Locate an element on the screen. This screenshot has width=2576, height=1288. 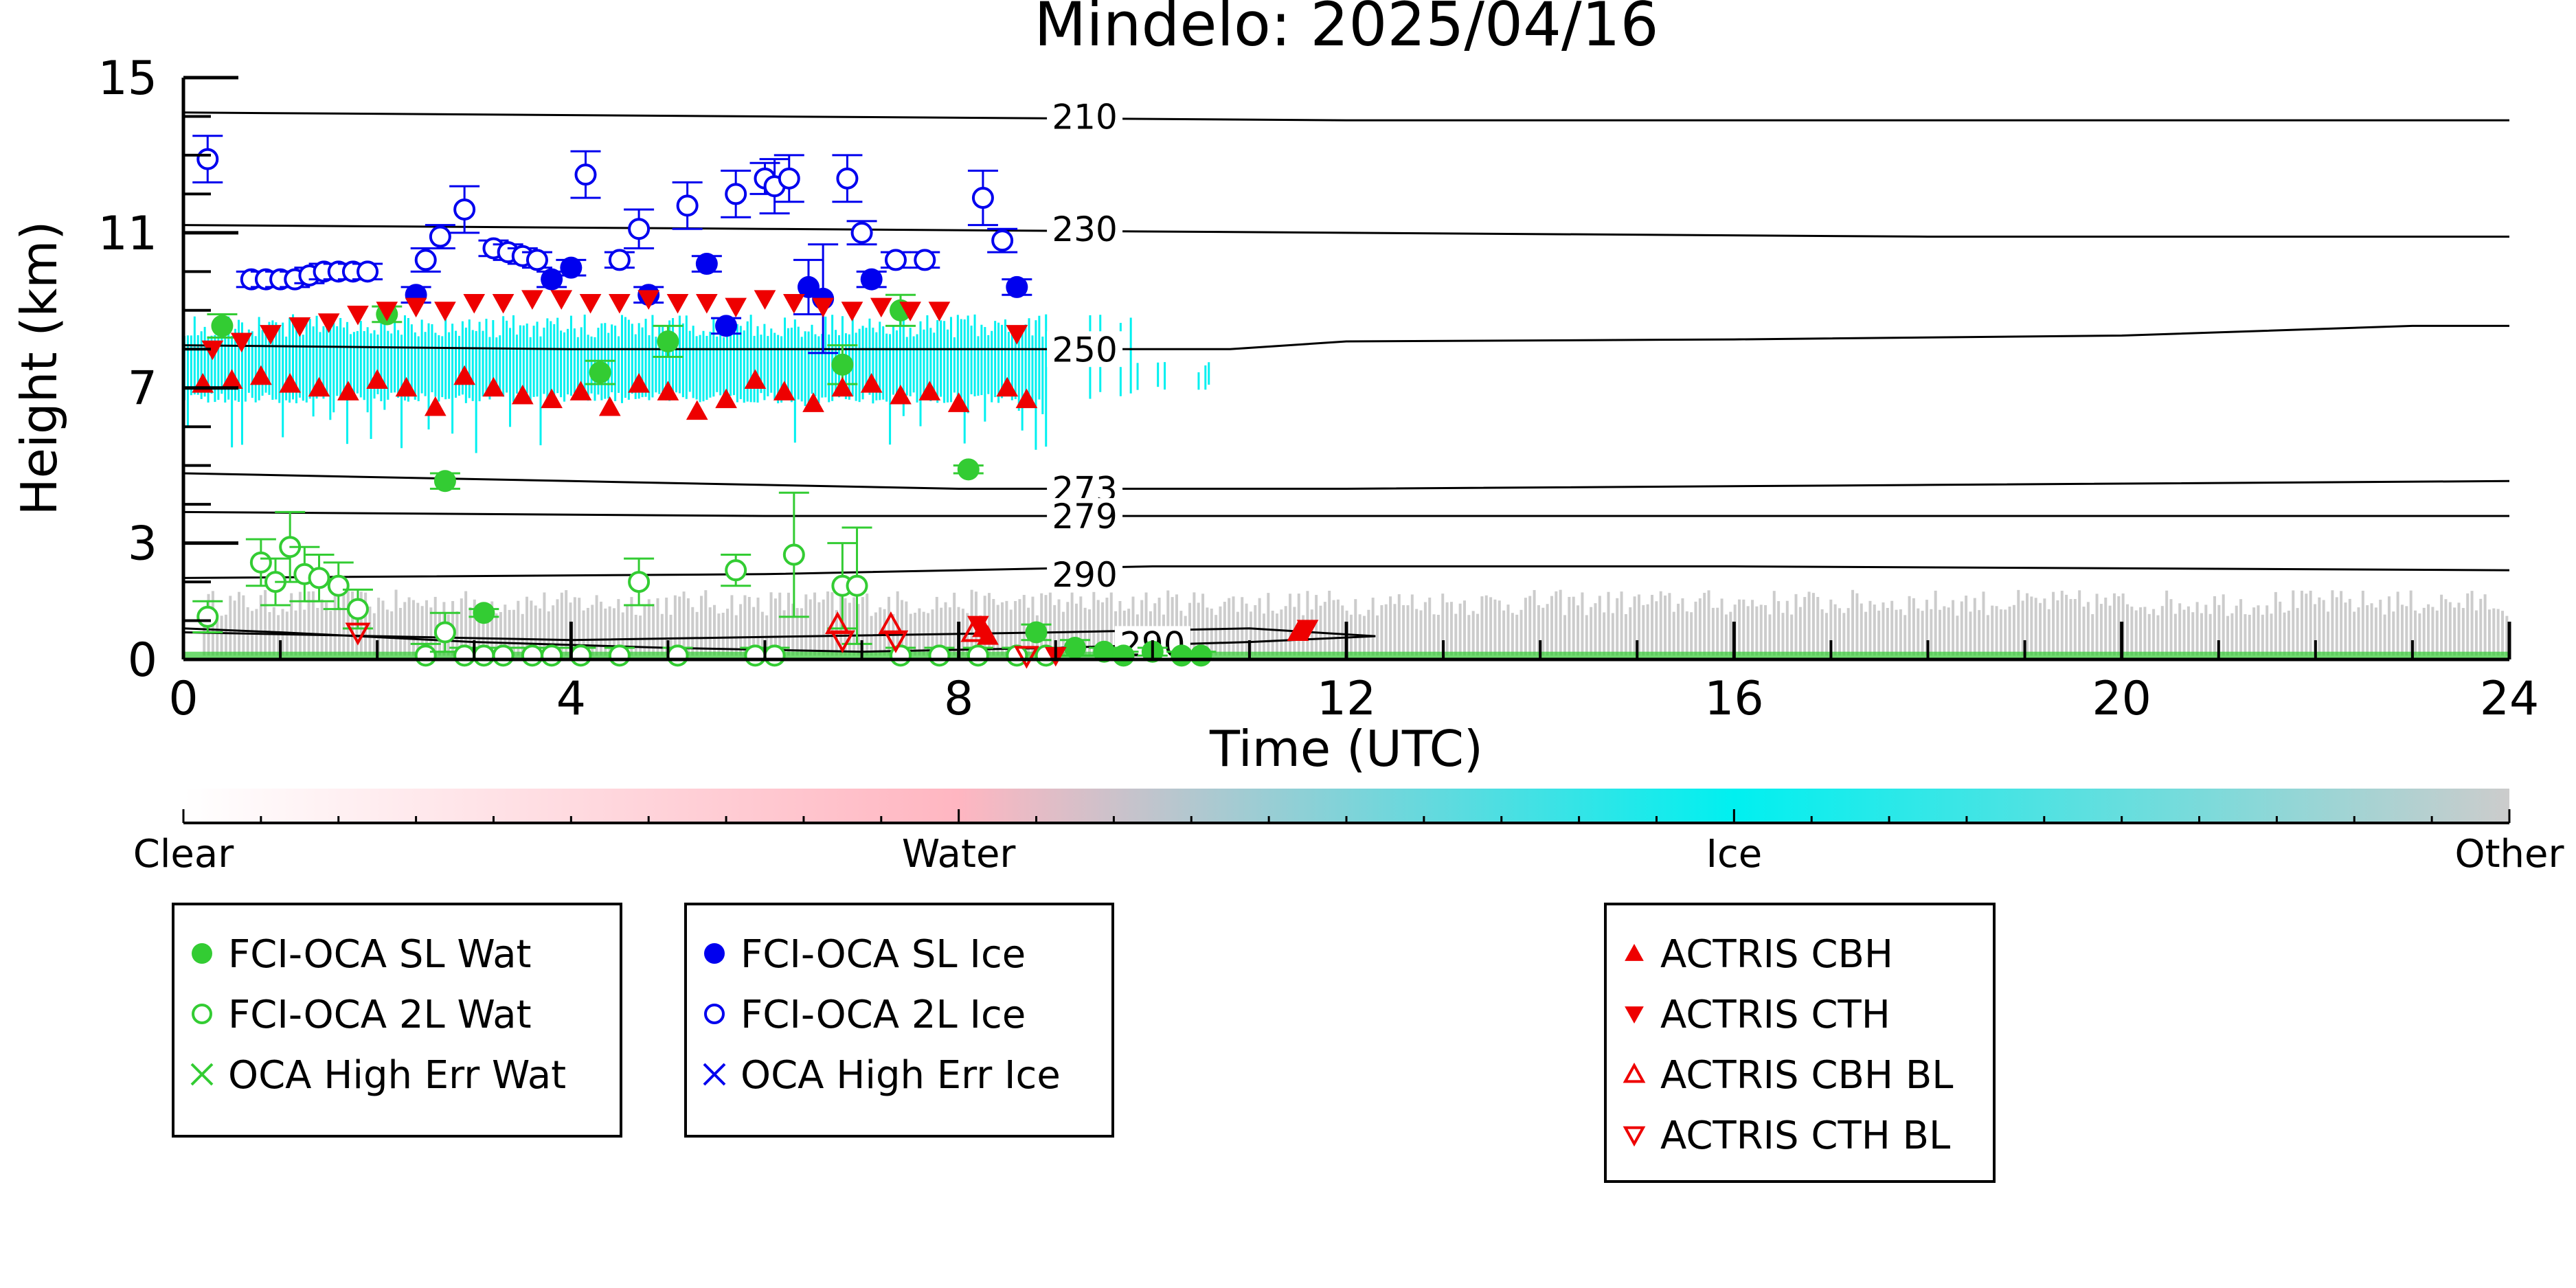
legend-entry-label: FCI-OCA SL Wat is located at coordinates (380, 954).